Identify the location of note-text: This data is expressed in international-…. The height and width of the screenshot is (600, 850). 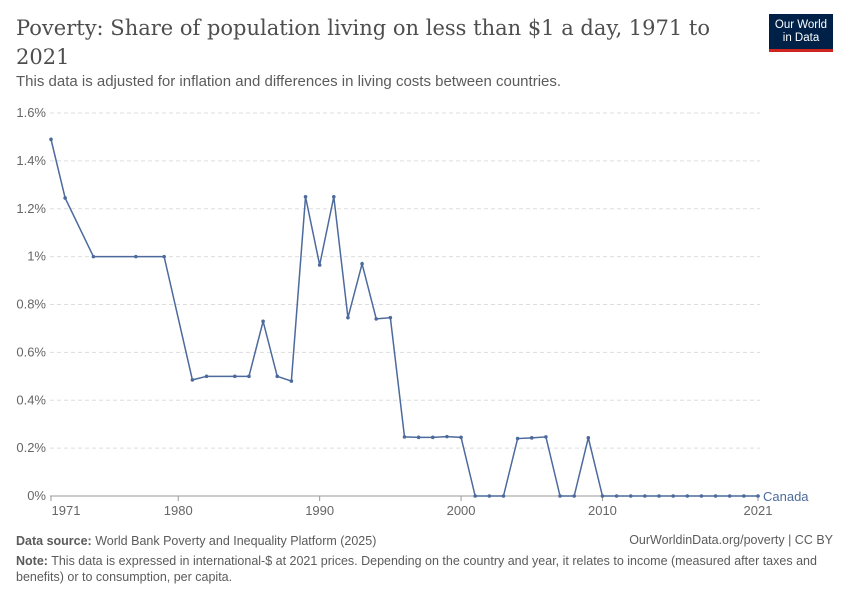
(416, 569).